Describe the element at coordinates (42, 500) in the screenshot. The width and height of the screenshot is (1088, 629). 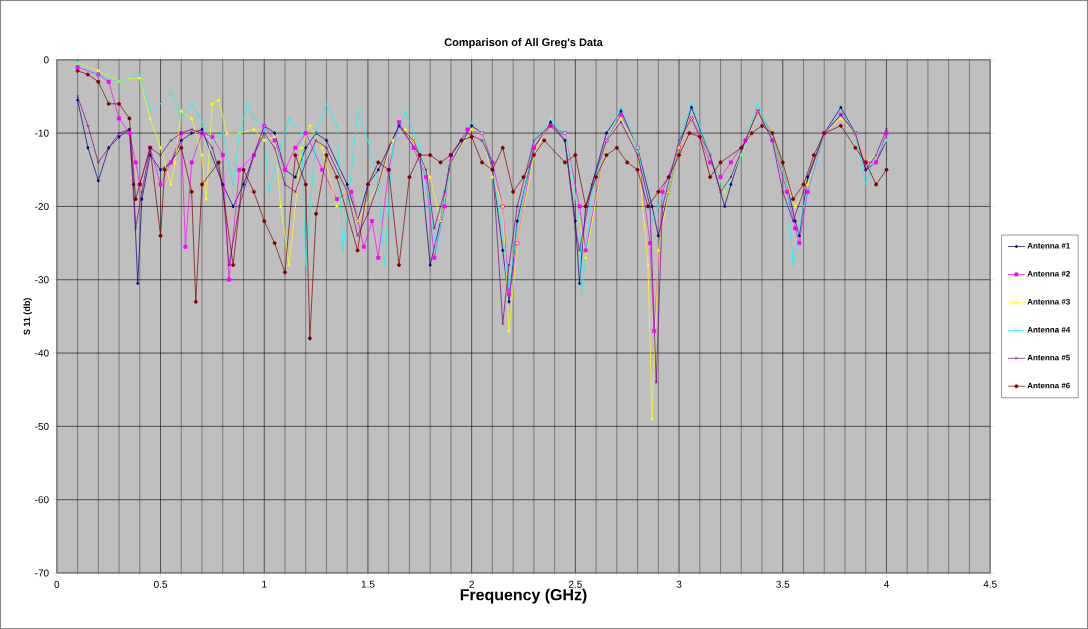
I see `y-tick-label: -60` at that location.